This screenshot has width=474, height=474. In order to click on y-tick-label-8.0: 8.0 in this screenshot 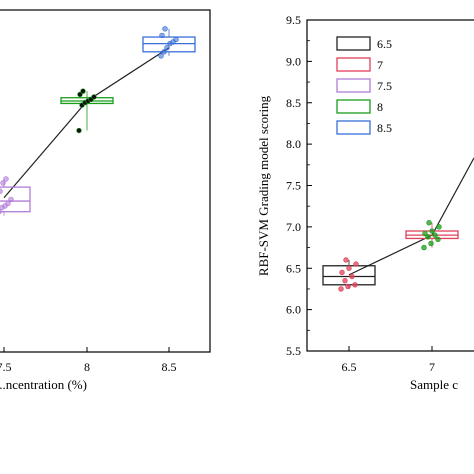, I will do `click(293, 144)`.